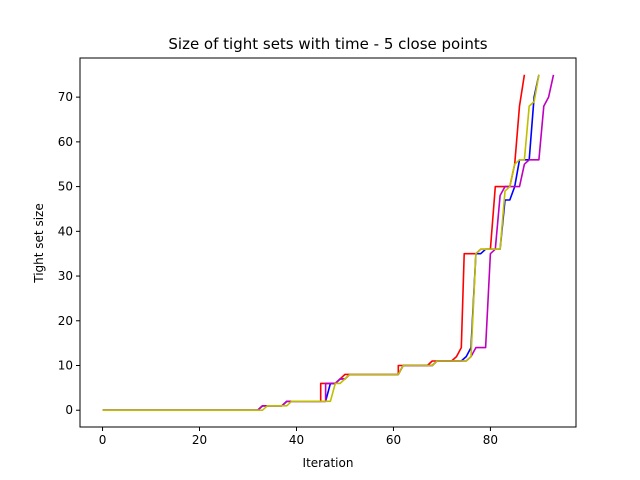 The height and width of the screenshot is (480, 640). Describe the element at coordinates (328, 463) in the screenshot. I see `x-axis-label: Iteration` at that location.